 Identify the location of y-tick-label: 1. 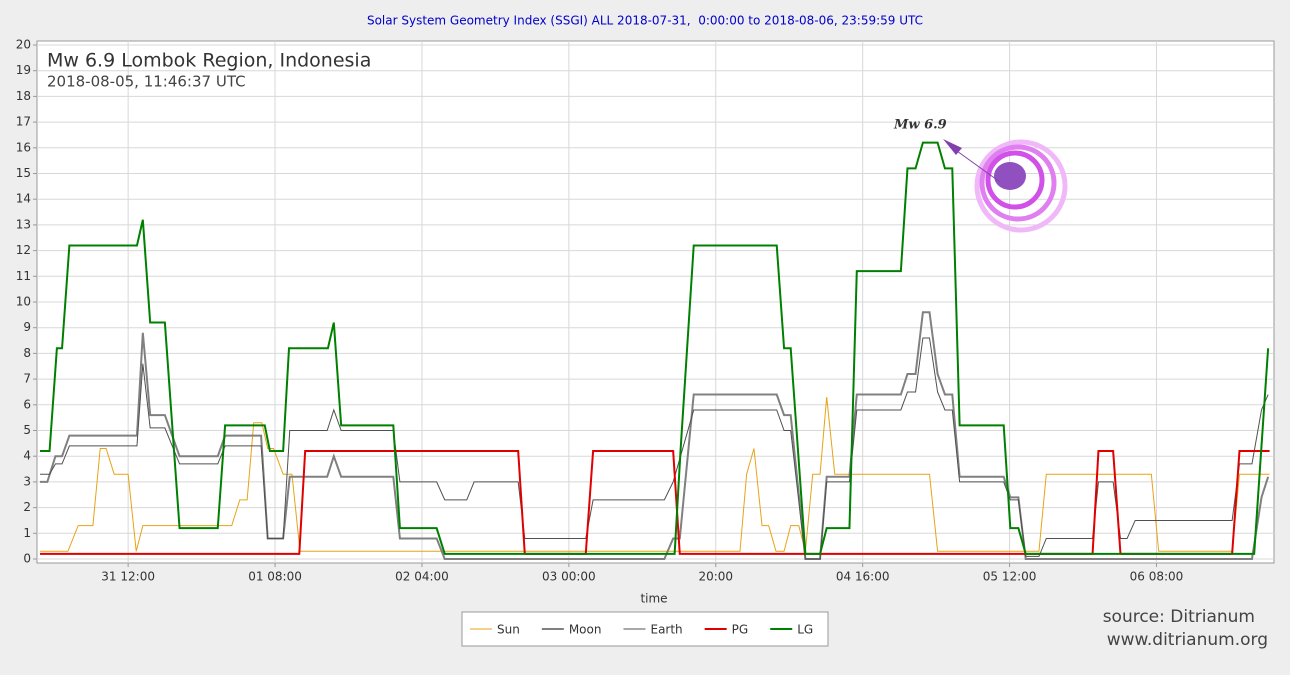
(27, 533).